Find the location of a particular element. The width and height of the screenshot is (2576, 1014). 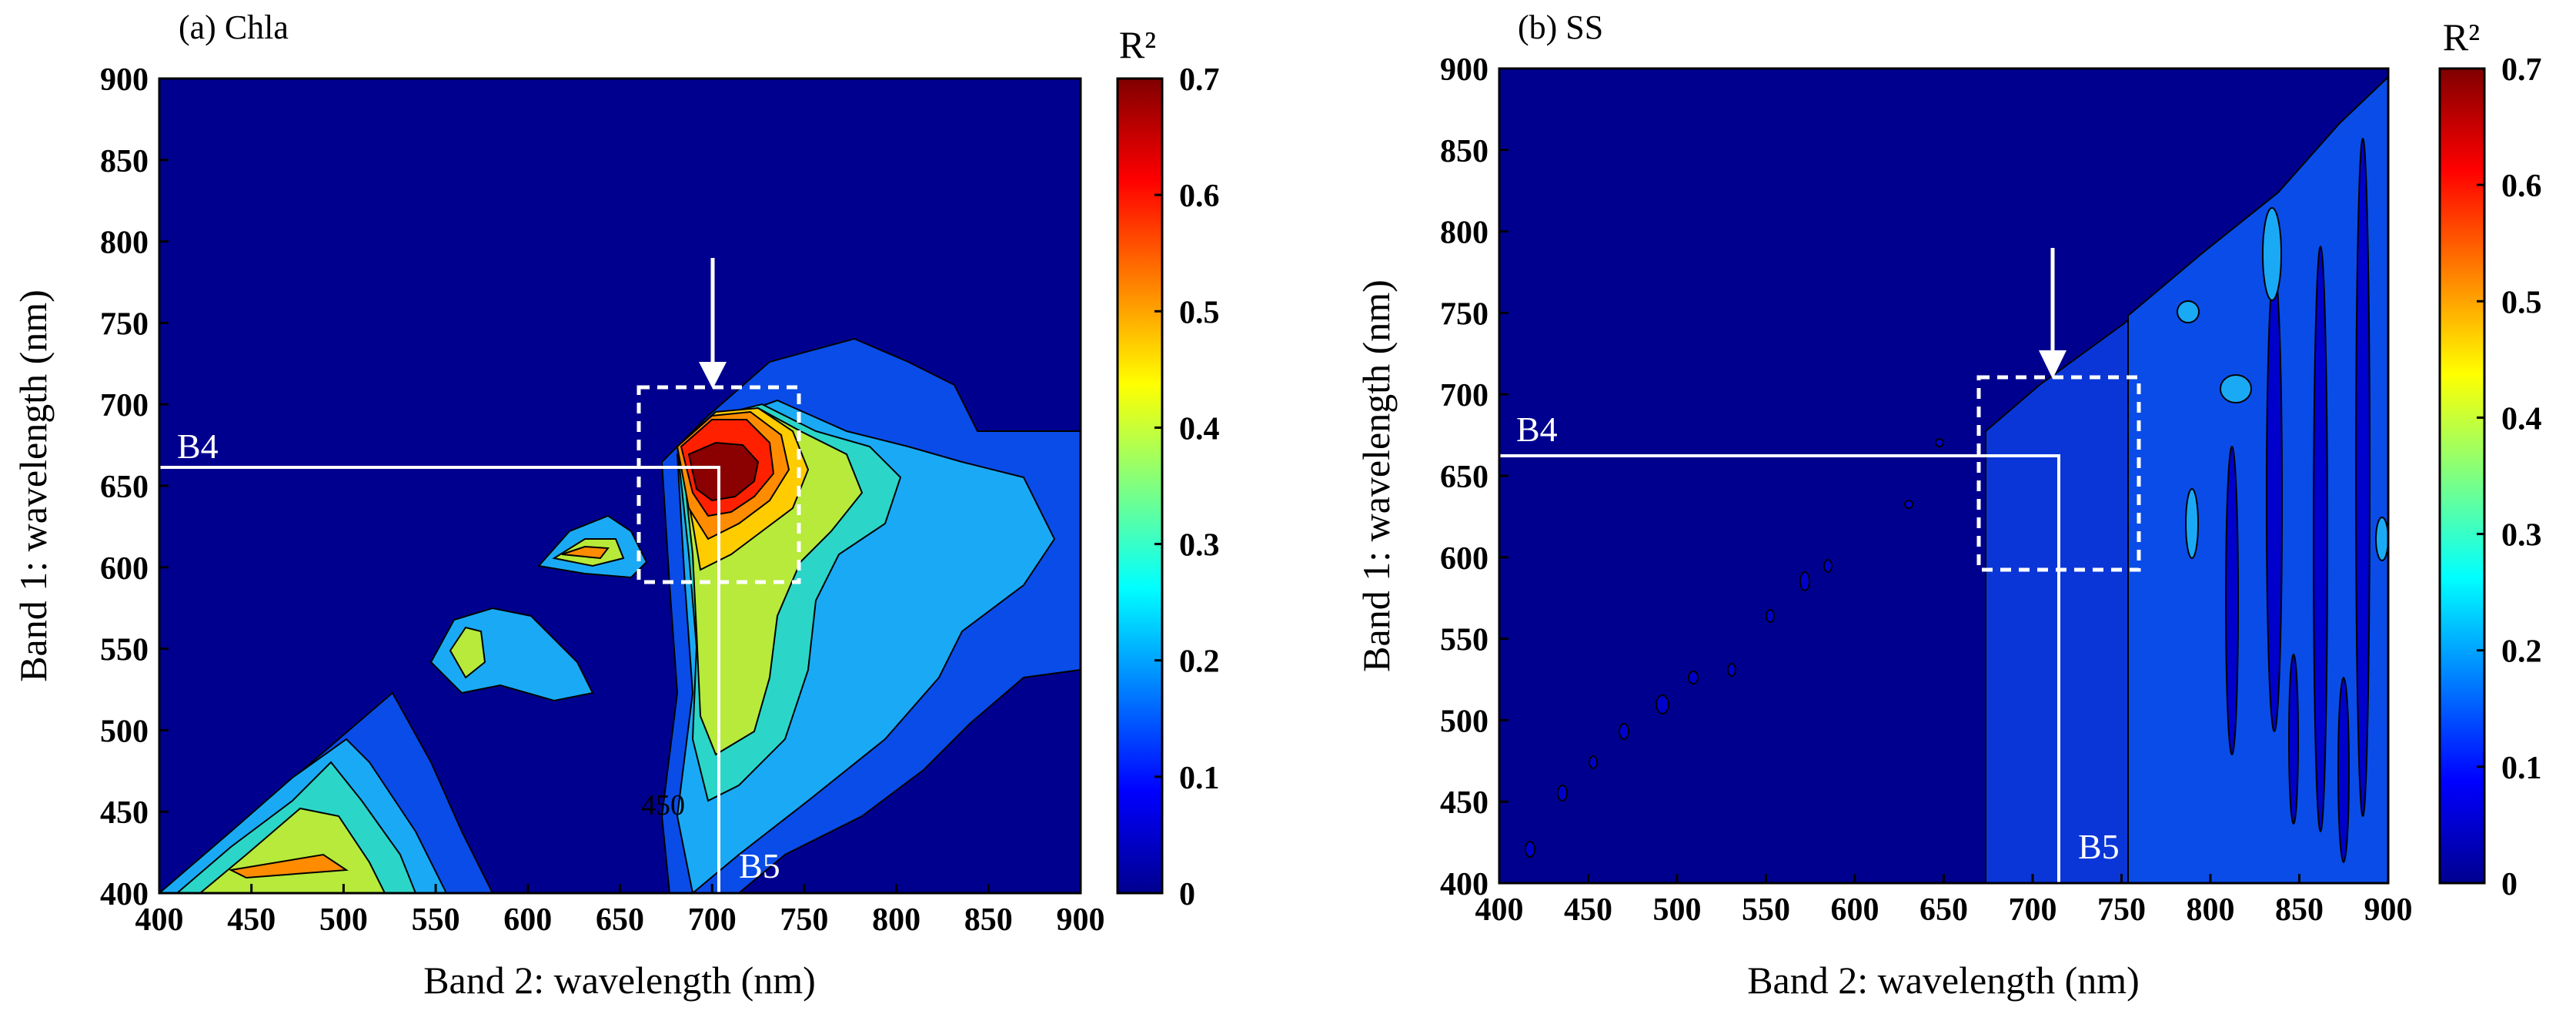

streaks is located at coordinates (2298, 501).